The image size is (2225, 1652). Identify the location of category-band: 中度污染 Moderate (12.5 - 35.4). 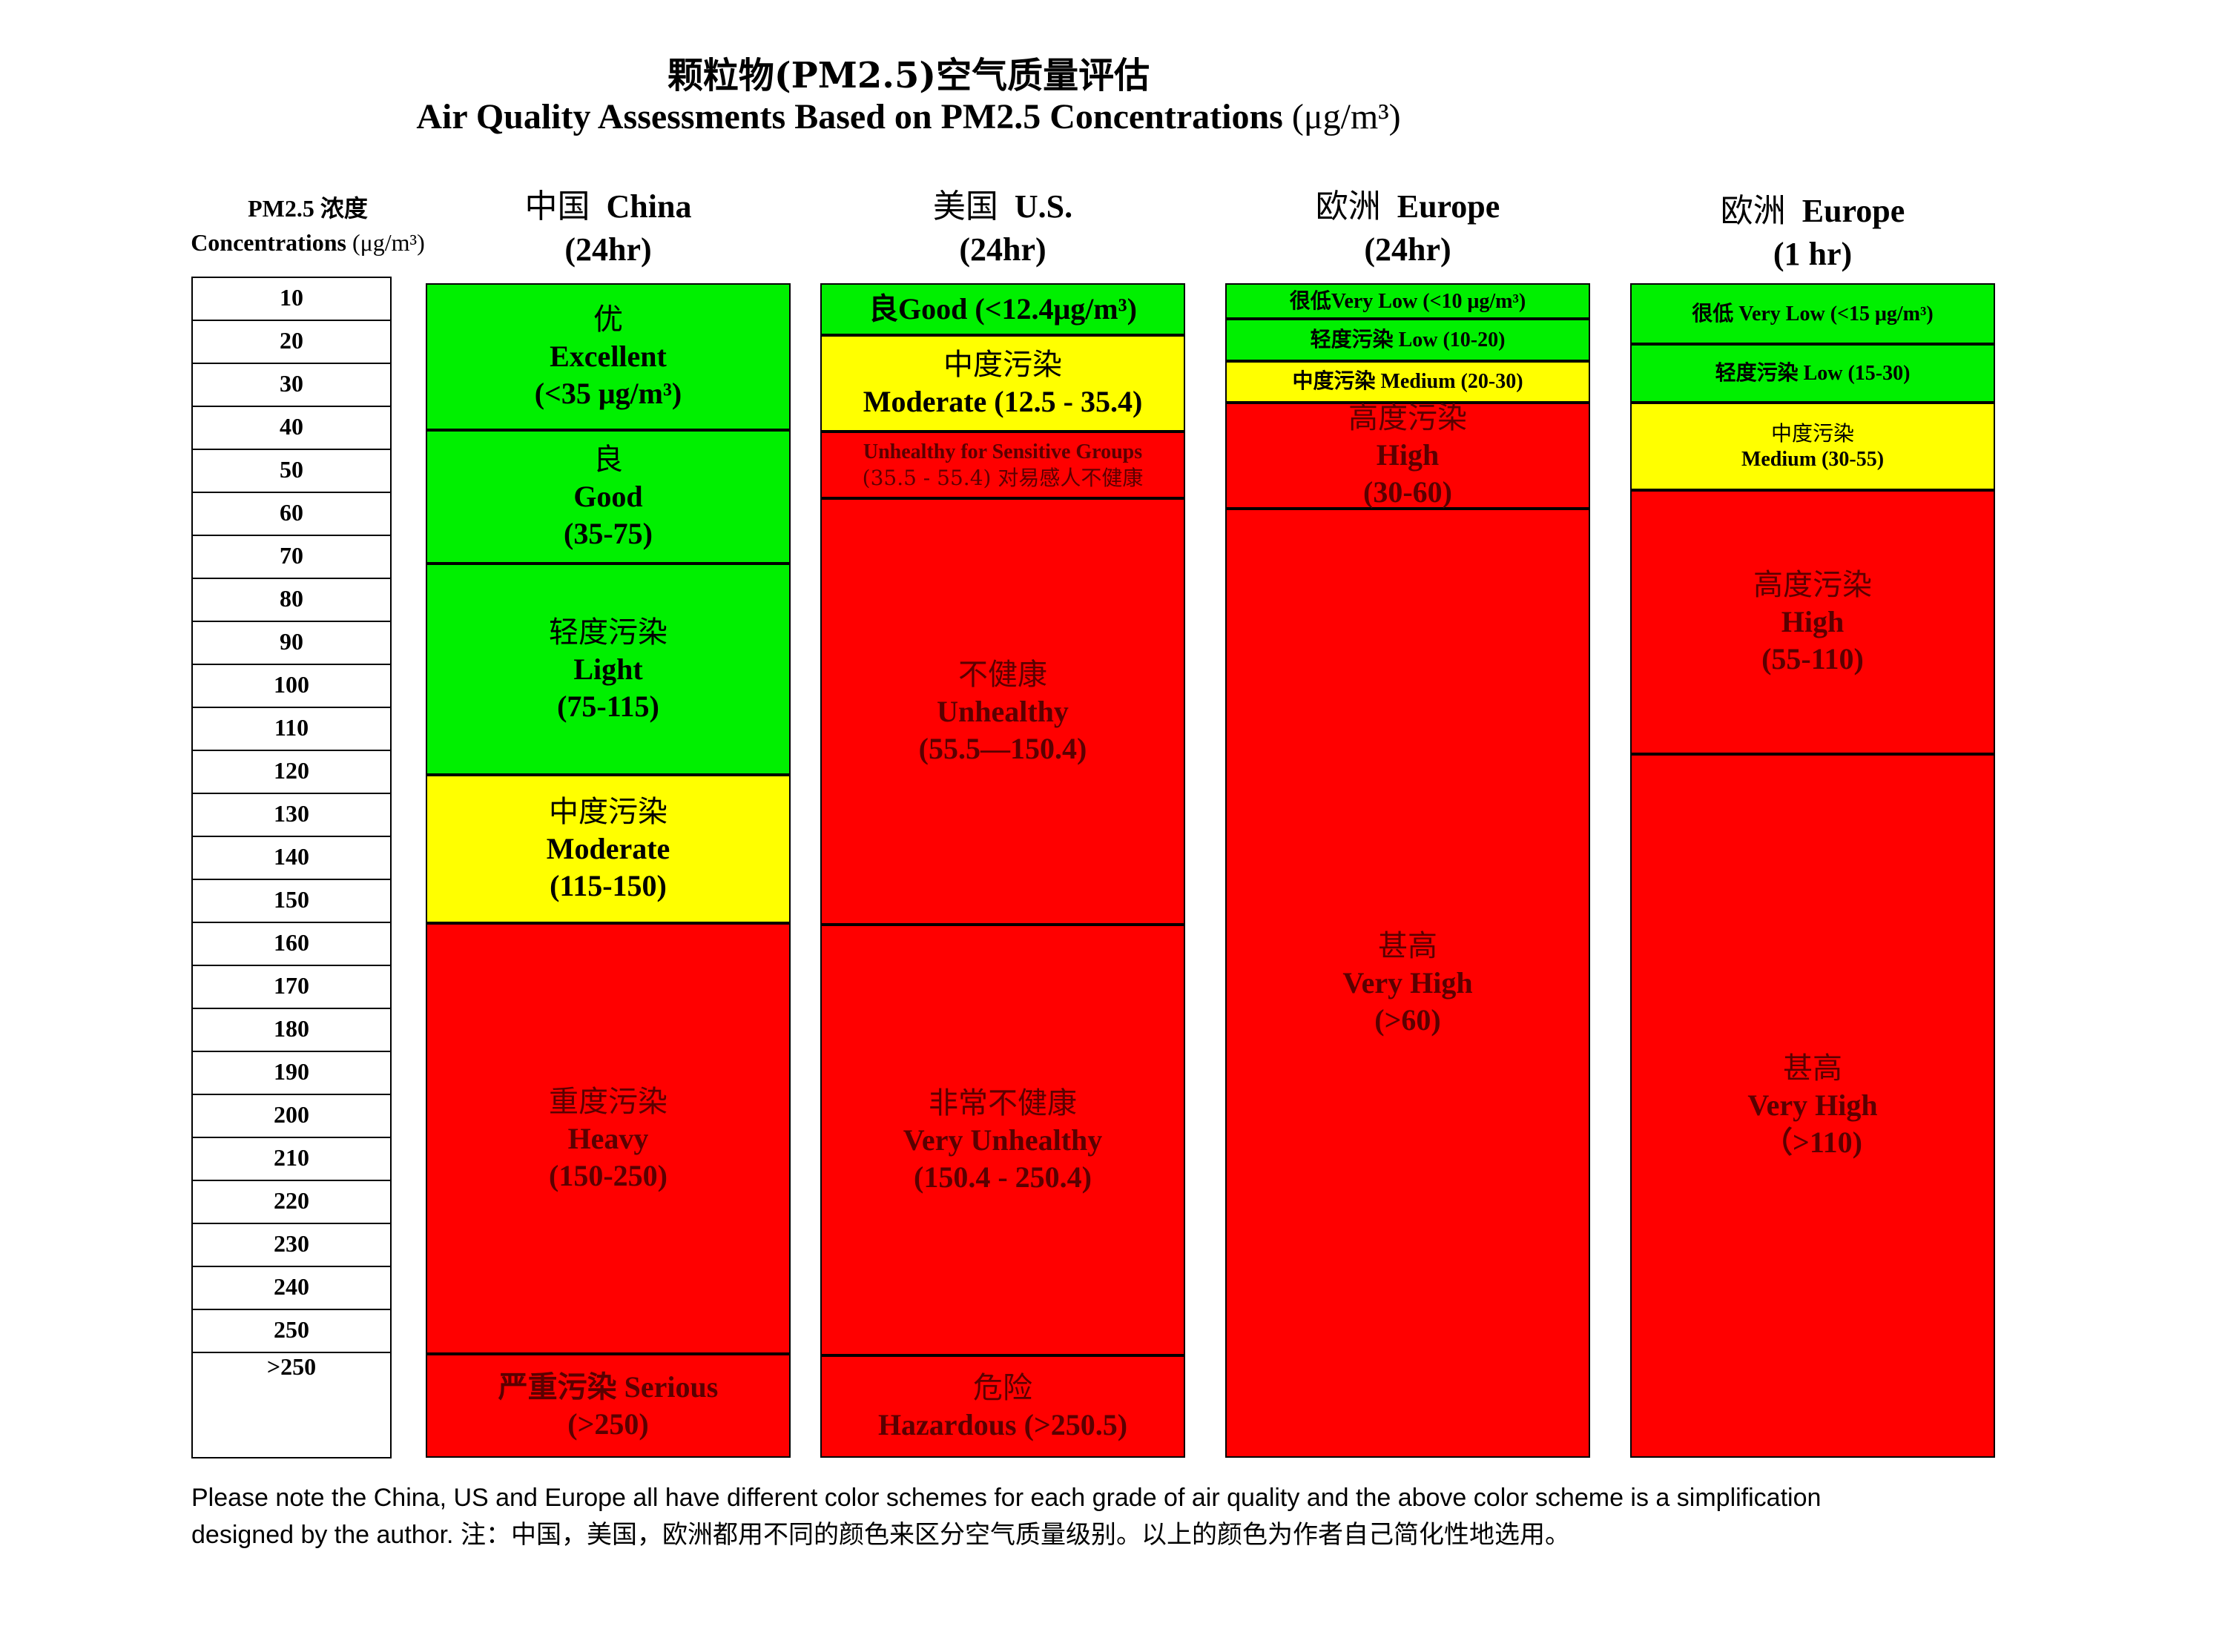
(1002, 384).